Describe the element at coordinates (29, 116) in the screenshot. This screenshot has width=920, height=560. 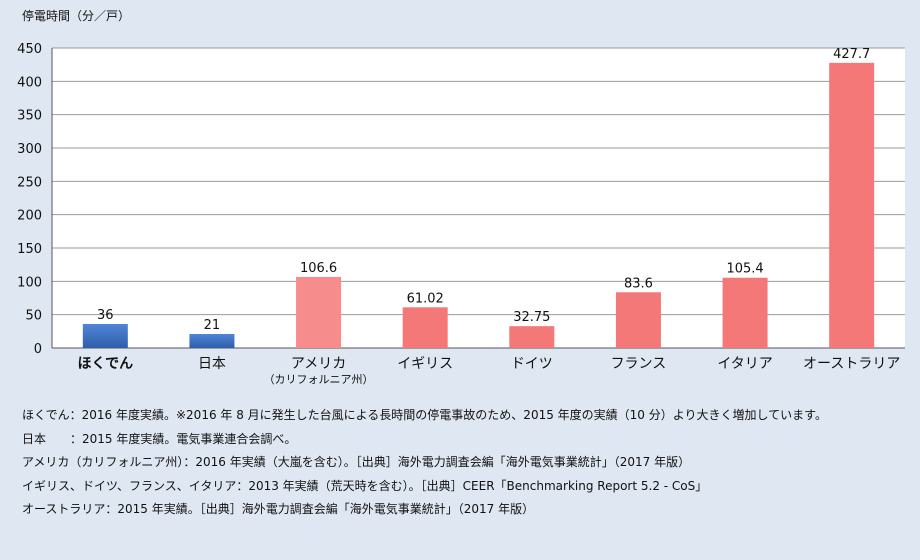
I see `y-tick-label: 350` at that location.